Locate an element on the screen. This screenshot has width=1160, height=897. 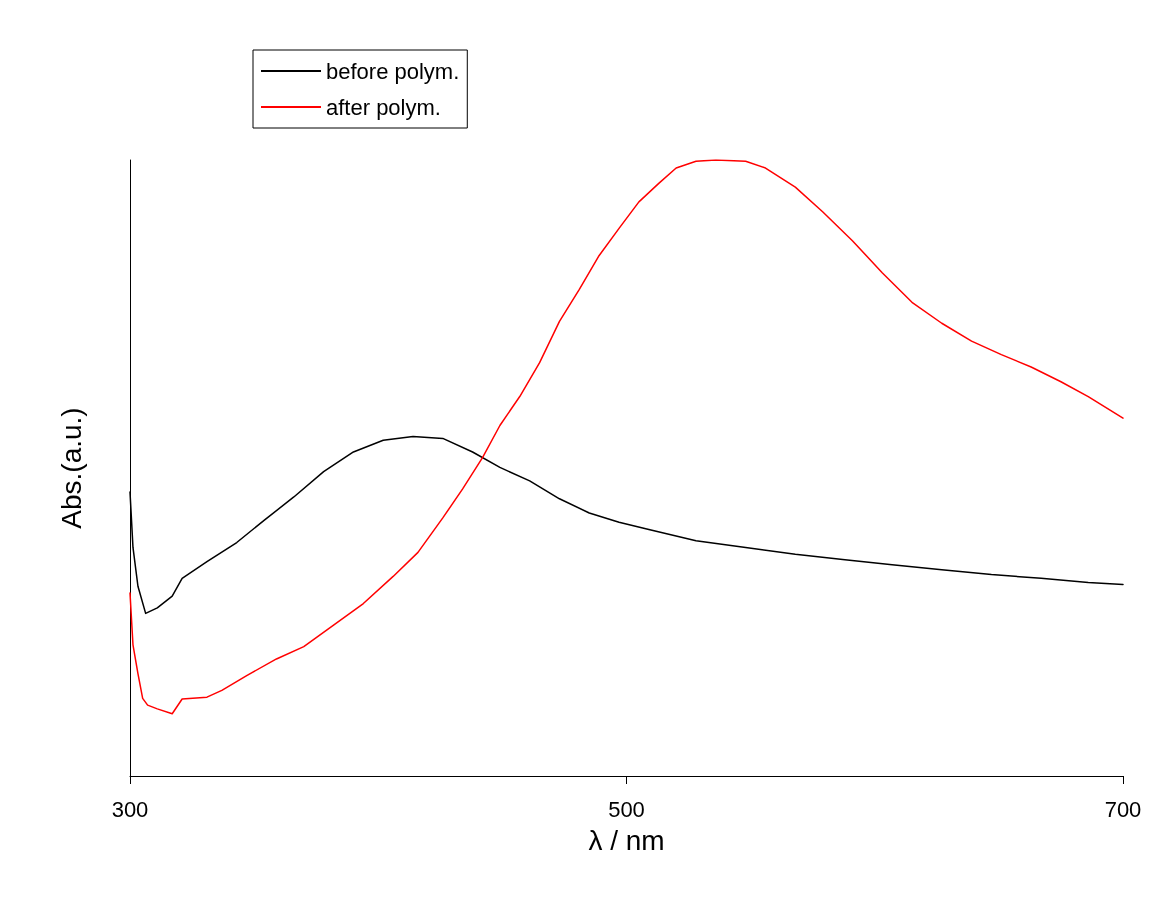
legend-label: before polym. is located at coordinates (393, 71).